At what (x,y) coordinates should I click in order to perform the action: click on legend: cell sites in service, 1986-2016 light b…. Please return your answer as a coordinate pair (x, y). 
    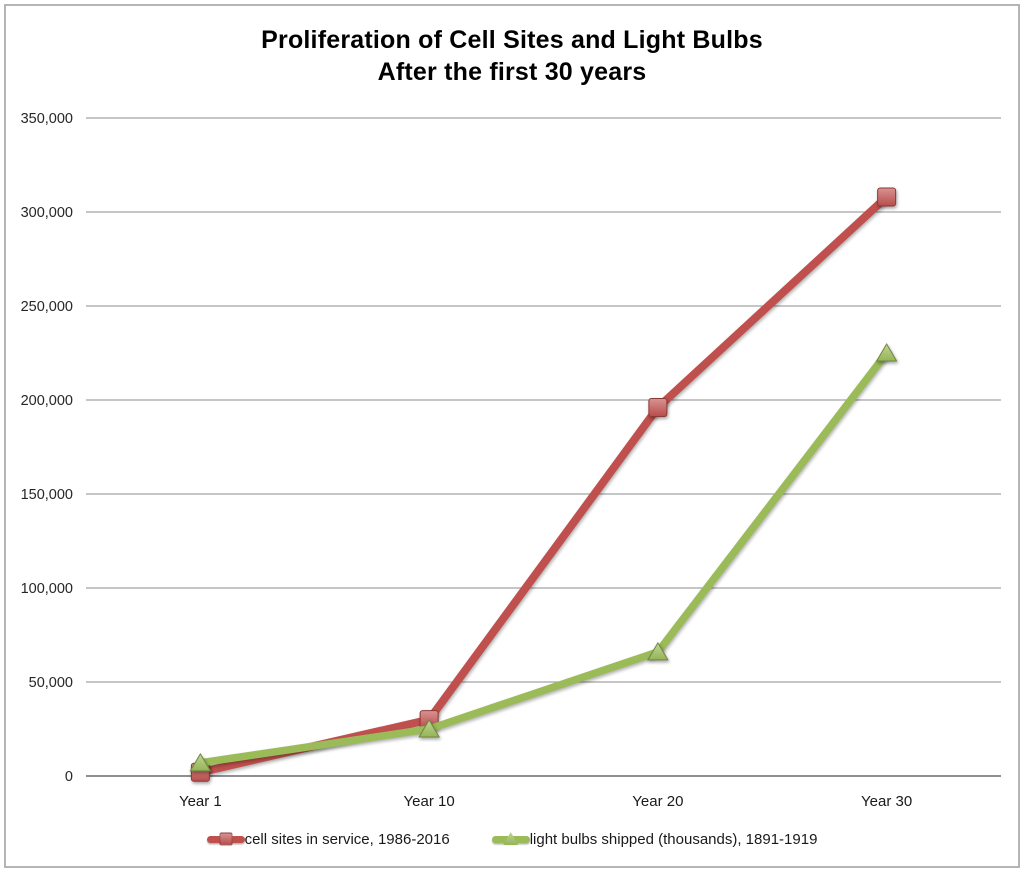
    Looking at the image, I should click on (512, 839).